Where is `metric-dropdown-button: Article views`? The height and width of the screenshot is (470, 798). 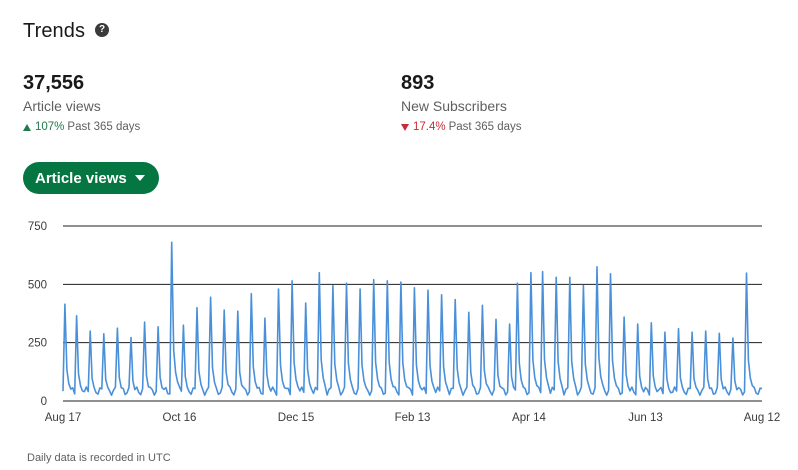 metric-dropdown-button: Article views is located at coordinates (91, 178).